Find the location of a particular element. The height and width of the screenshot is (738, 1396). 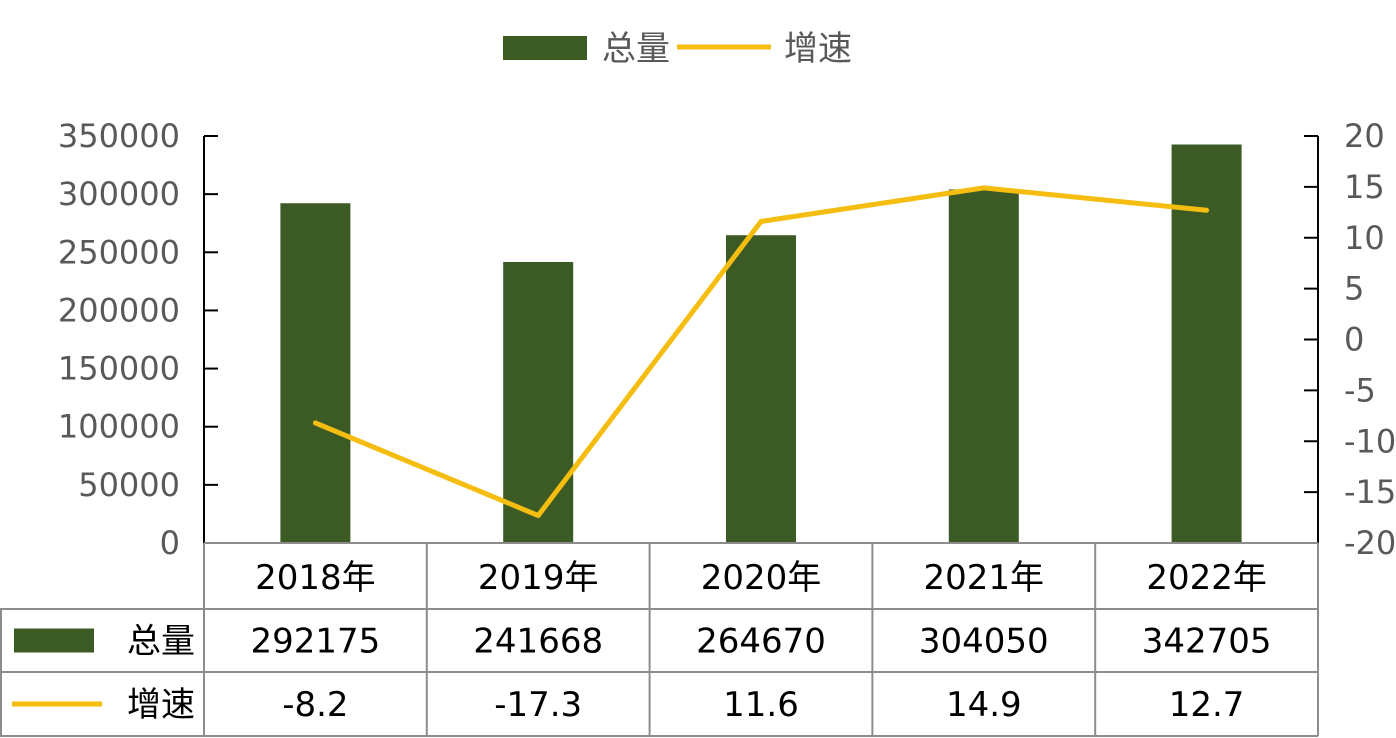

table-category: 2020年 is located at coordinates (761, 578).